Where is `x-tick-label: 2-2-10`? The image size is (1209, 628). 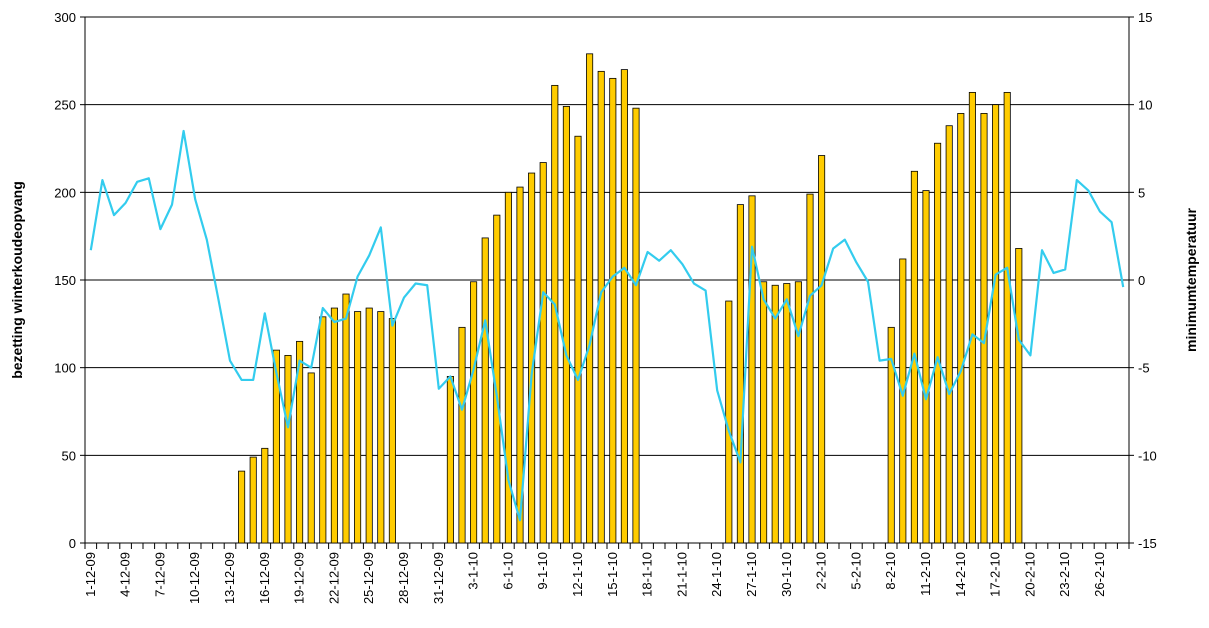
x-tick-label: 2-2-10 is located at coordinates (821, 571).